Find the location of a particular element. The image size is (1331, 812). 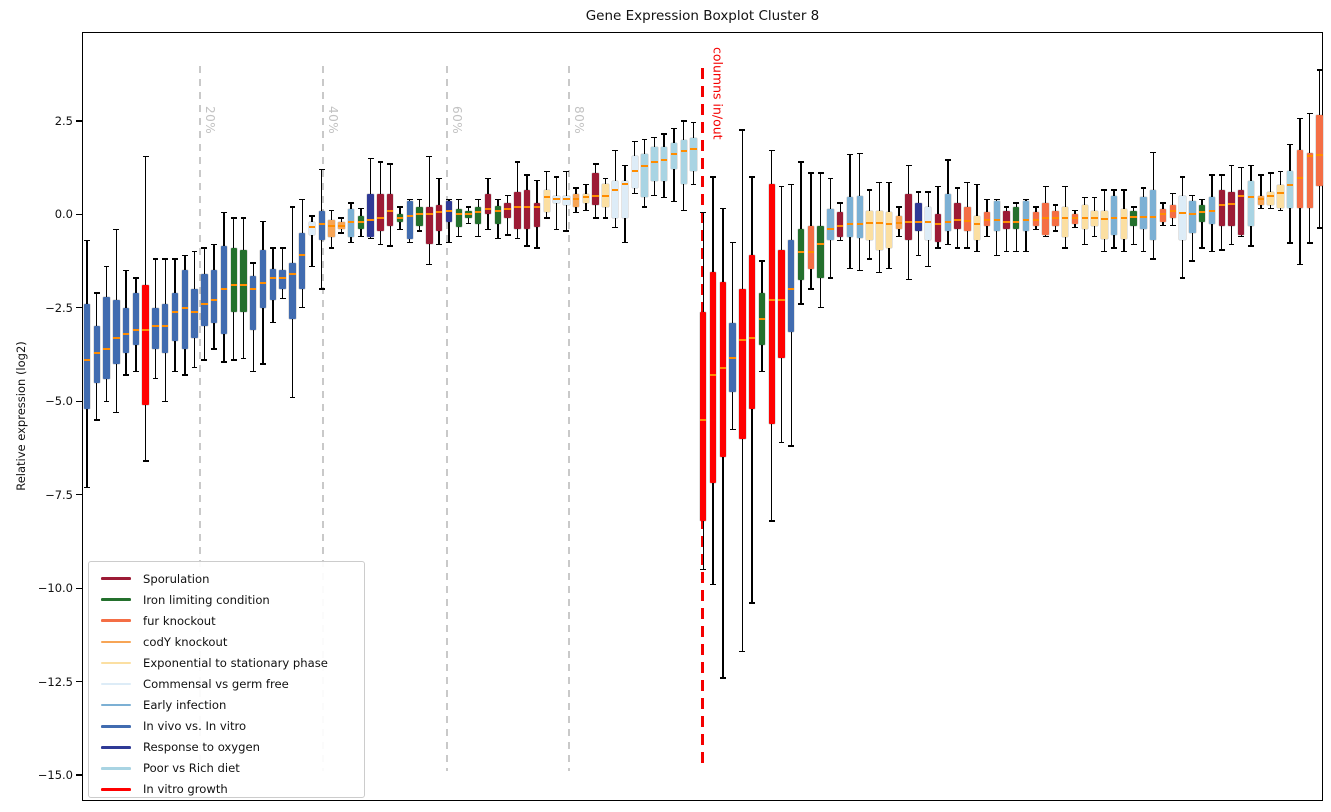

legend-swatch-CO is located at coordinates (116, 642).